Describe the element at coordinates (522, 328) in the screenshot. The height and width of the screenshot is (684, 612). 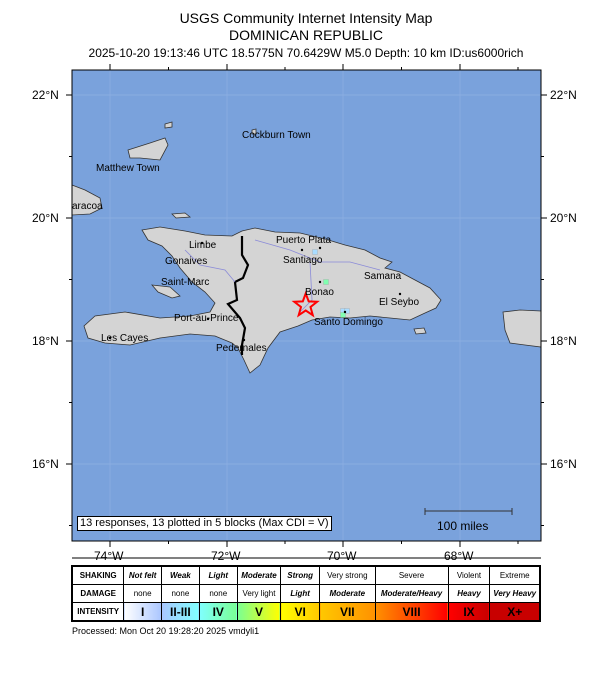
I see `puerto-rico` at that location.